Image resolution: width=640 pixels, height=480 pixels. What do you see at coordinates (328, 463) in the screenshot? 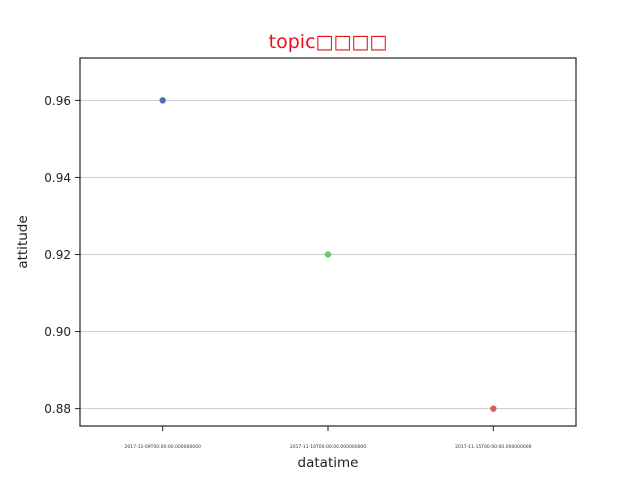
I see `x-axis-title: datatime` at bounding box center [328, 463].